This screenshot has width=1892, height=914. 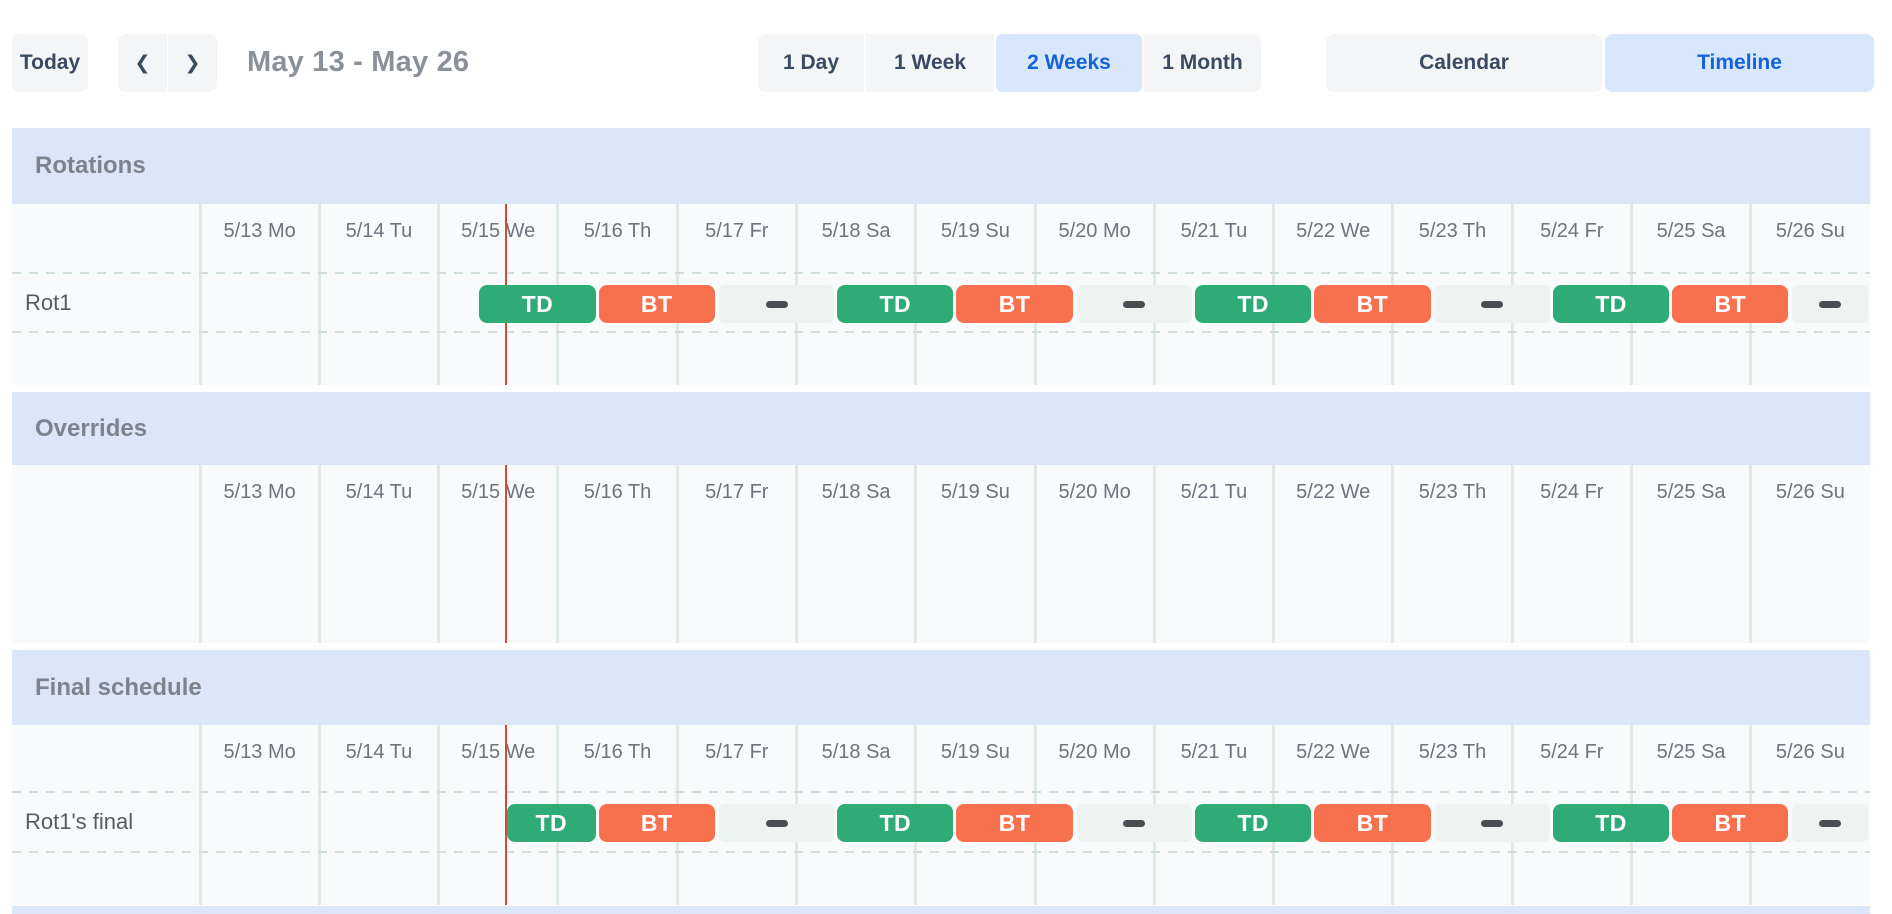 I want to click on chevron-right-icon: ❯, so click(x=192, y=63).